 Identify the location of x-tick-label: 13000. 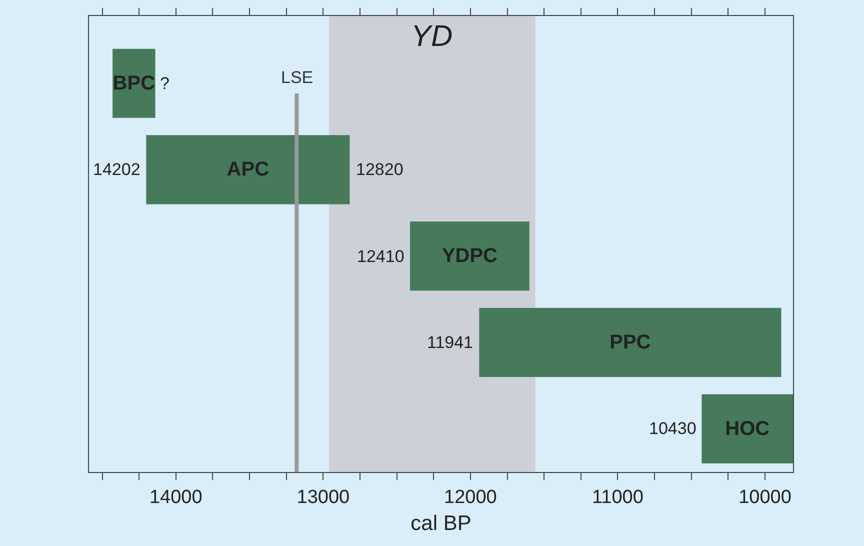
(323, 497).